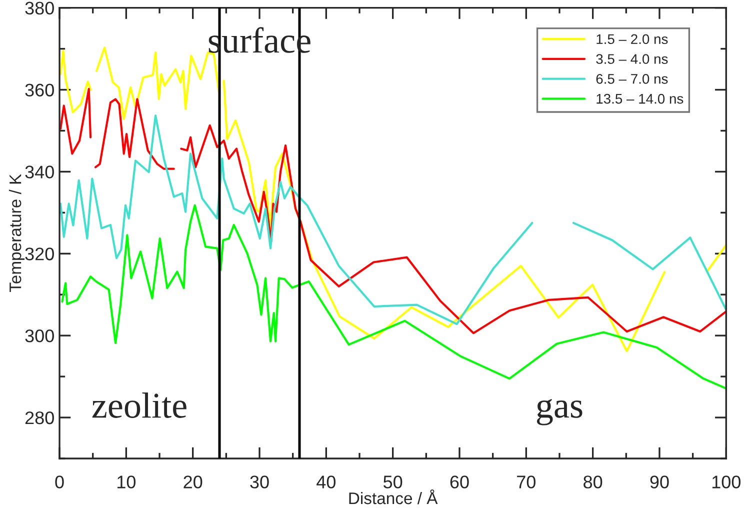  I want to click on x-tick-label: 80, so click(593, 482).